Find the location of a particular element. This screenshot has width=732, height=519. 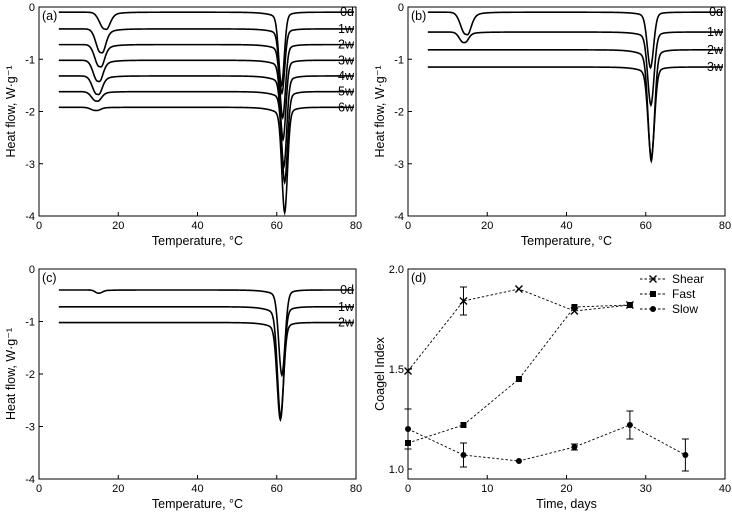

legend-label-Shear: Shear is located at coordinates (688, 279).